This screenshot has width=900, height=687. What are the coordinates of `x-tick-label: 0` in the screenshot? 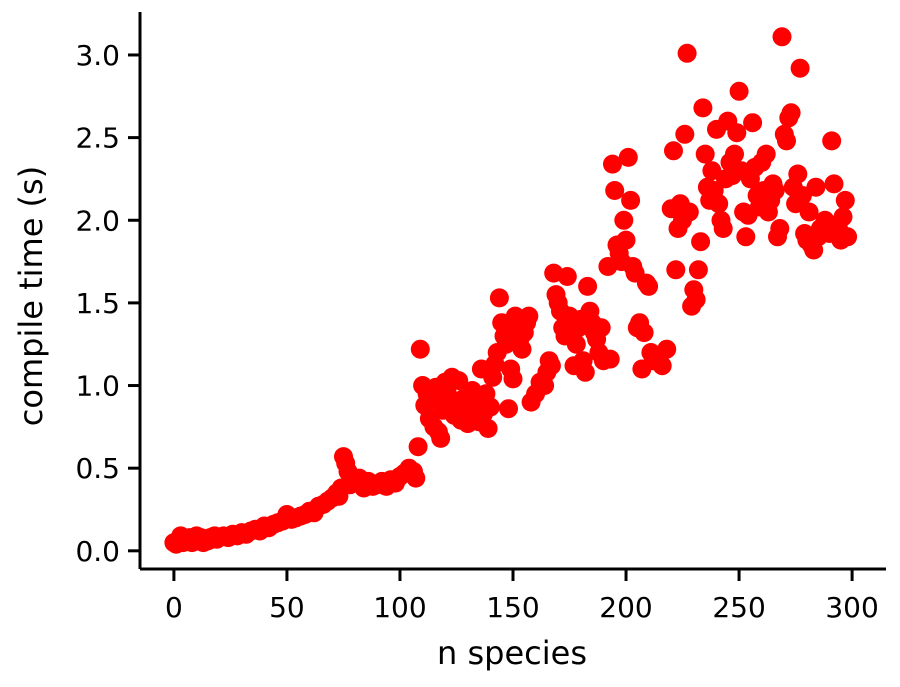 It's located at (174, 607).